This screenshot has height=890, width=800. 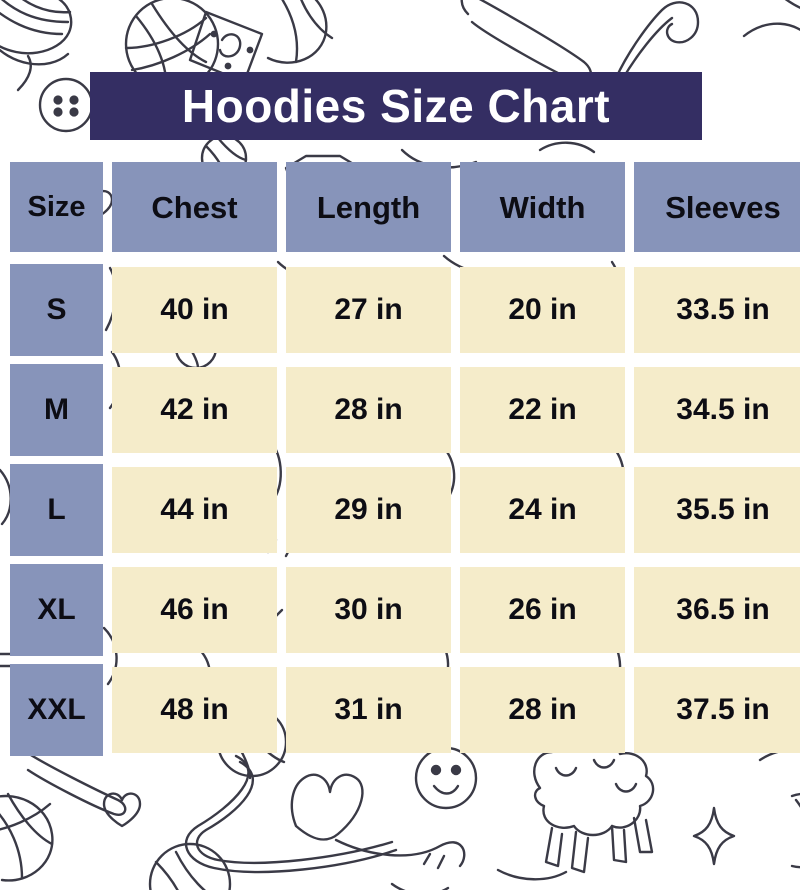 I want to click on table-cell-chest: 40 in, so click(x=194, y=310).